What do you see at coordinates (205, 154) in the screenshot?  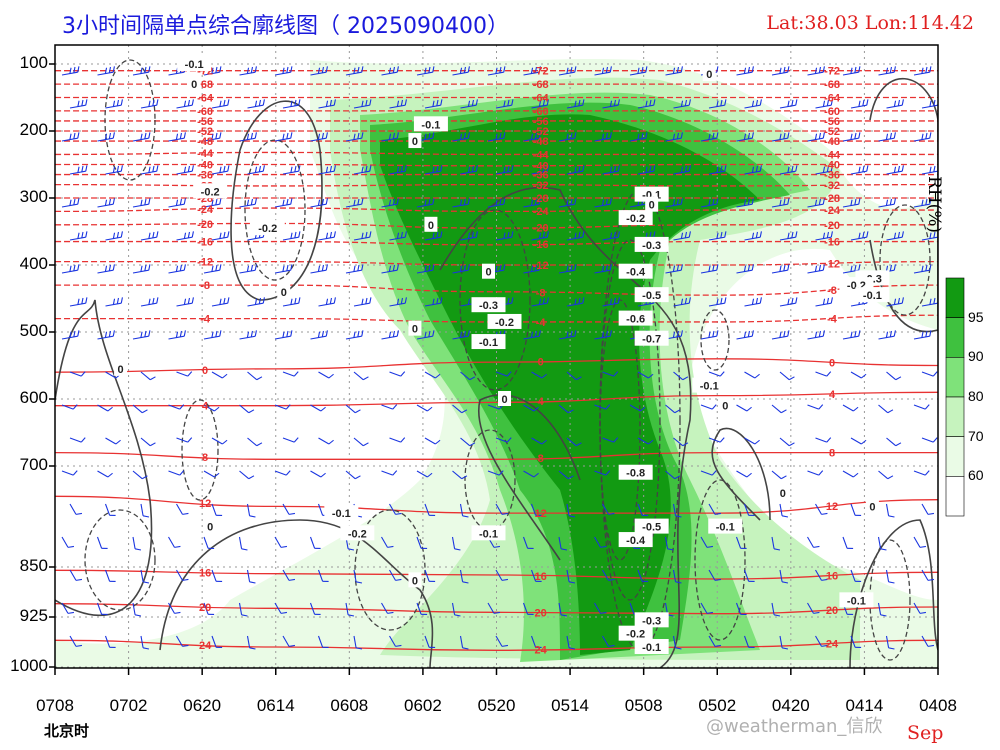 I see `temp-label: -44` at bounding box center [205, 154].